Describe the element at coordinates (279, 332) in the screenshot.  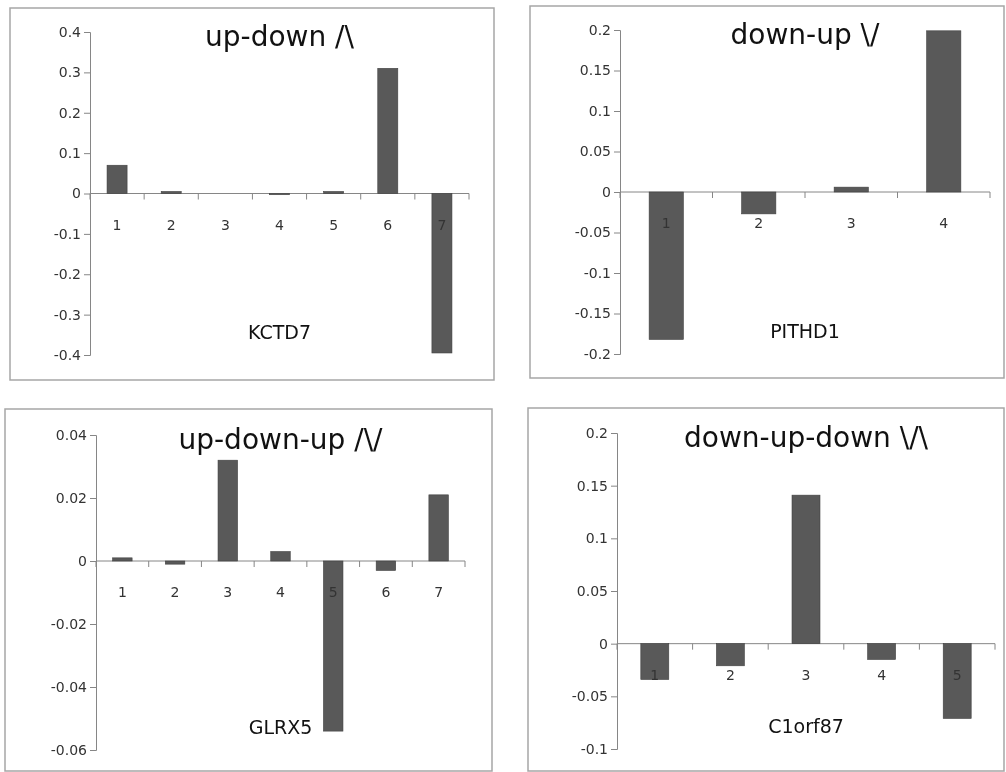
I see `x-axis-title: KCTD7` at that location.